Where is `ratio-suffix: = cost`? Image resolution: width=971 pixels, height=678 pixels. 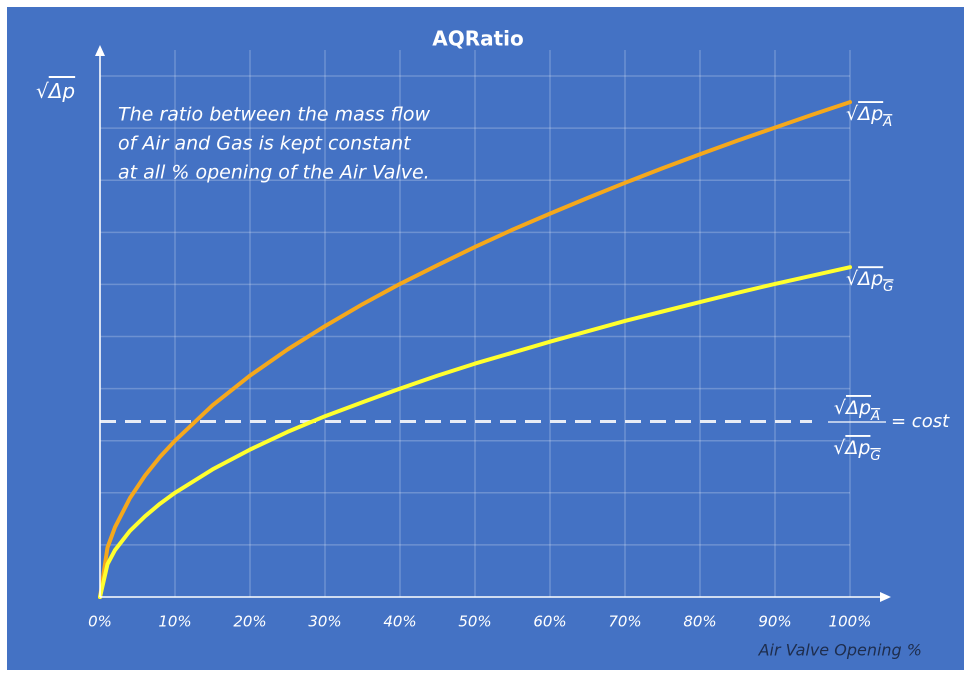 ratio-suffix: = cost is located at coordinates (920, 421).